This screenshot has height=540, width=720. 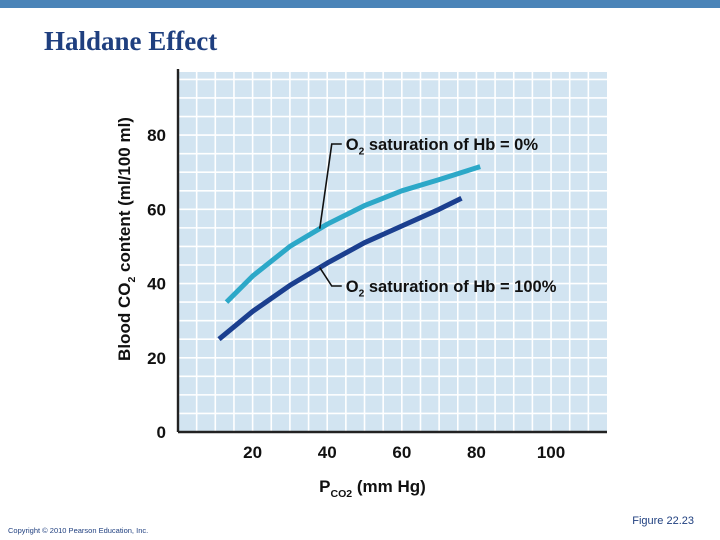 I want to click on slide-title: Haldane Effect, so click(x=131, y=41).